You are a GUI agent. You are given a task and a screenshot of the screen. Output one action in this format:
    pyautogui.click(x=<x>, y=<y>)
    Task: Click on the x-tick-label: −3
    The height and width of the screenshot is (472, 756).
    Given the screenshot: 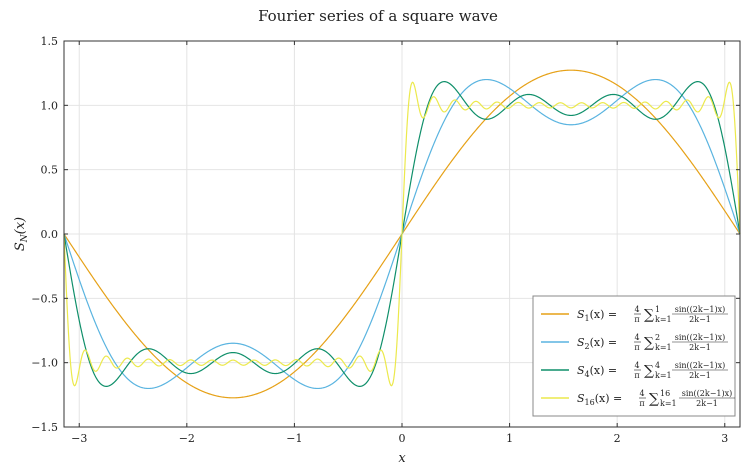 What is the action you would take?
    pyautogui.click(x=79, y=438)
    